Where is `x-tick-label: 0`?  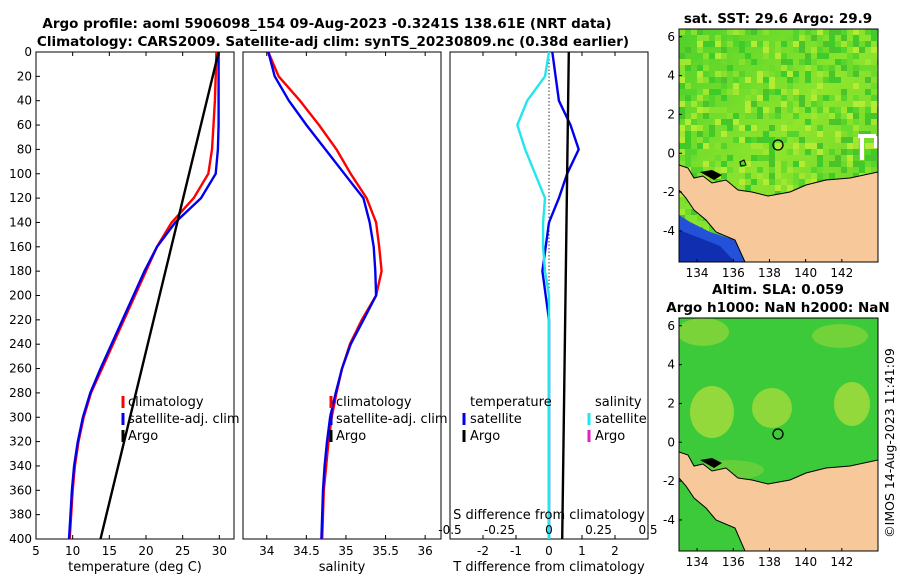
x-tick-label: 0 is located at coordinates (549, 551).